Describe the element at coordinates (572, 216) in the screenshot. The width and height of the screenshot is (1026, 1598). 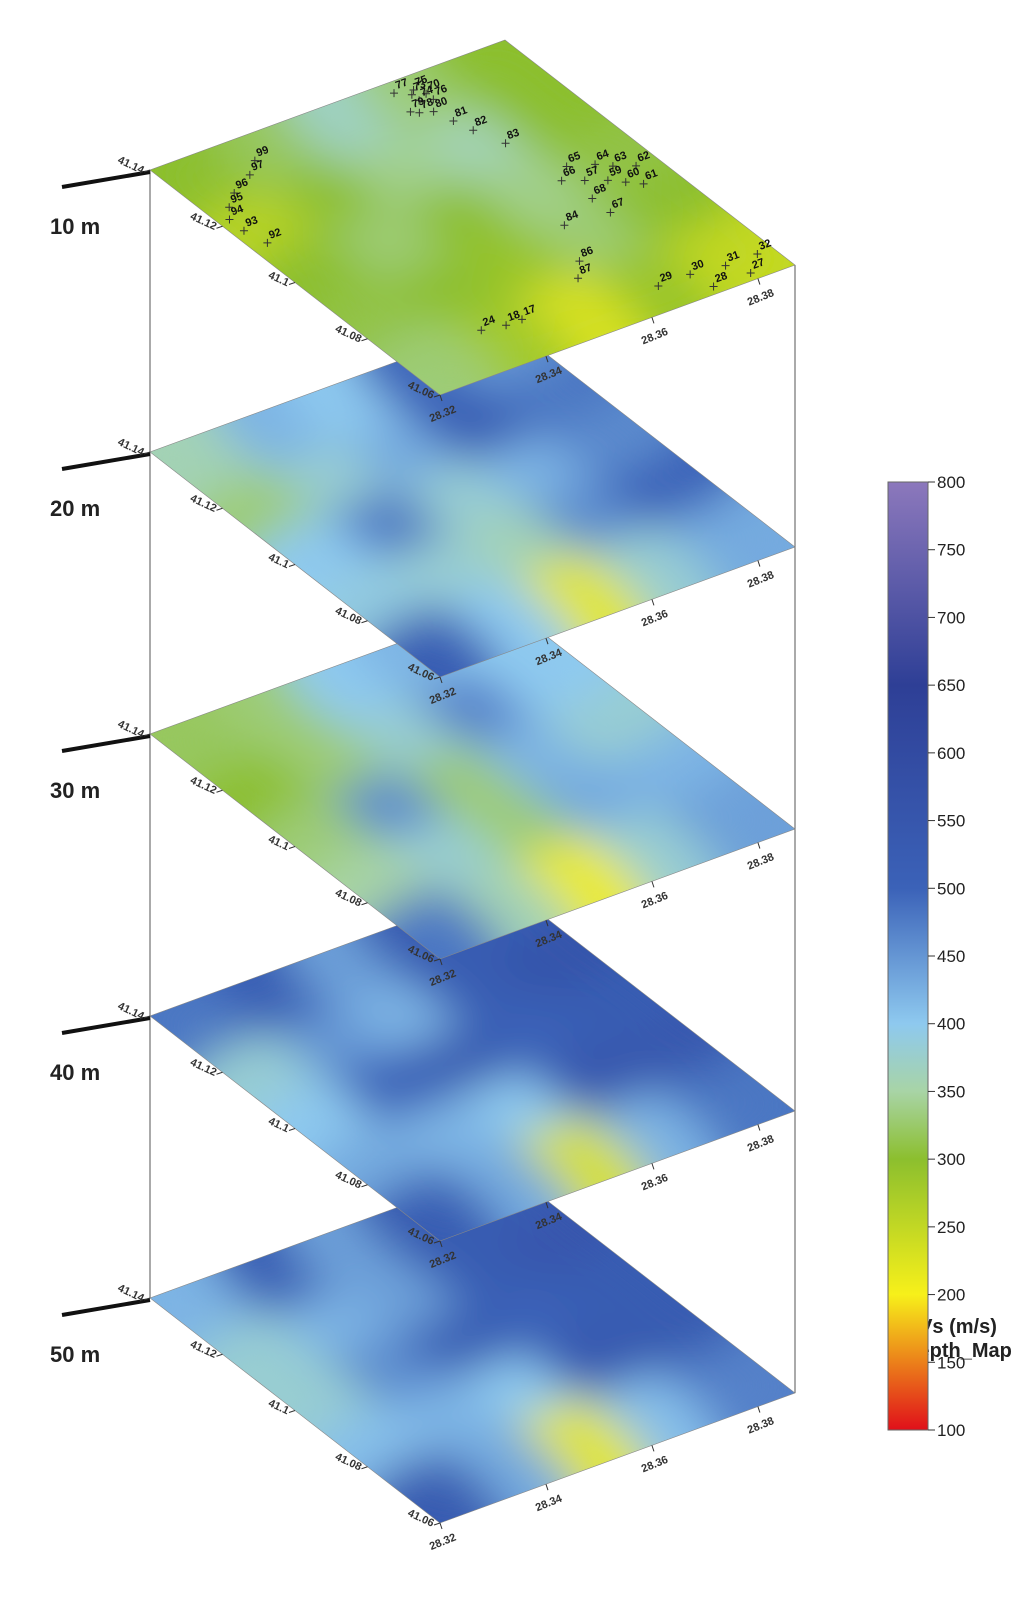
I see `station-label: 84` at that location.